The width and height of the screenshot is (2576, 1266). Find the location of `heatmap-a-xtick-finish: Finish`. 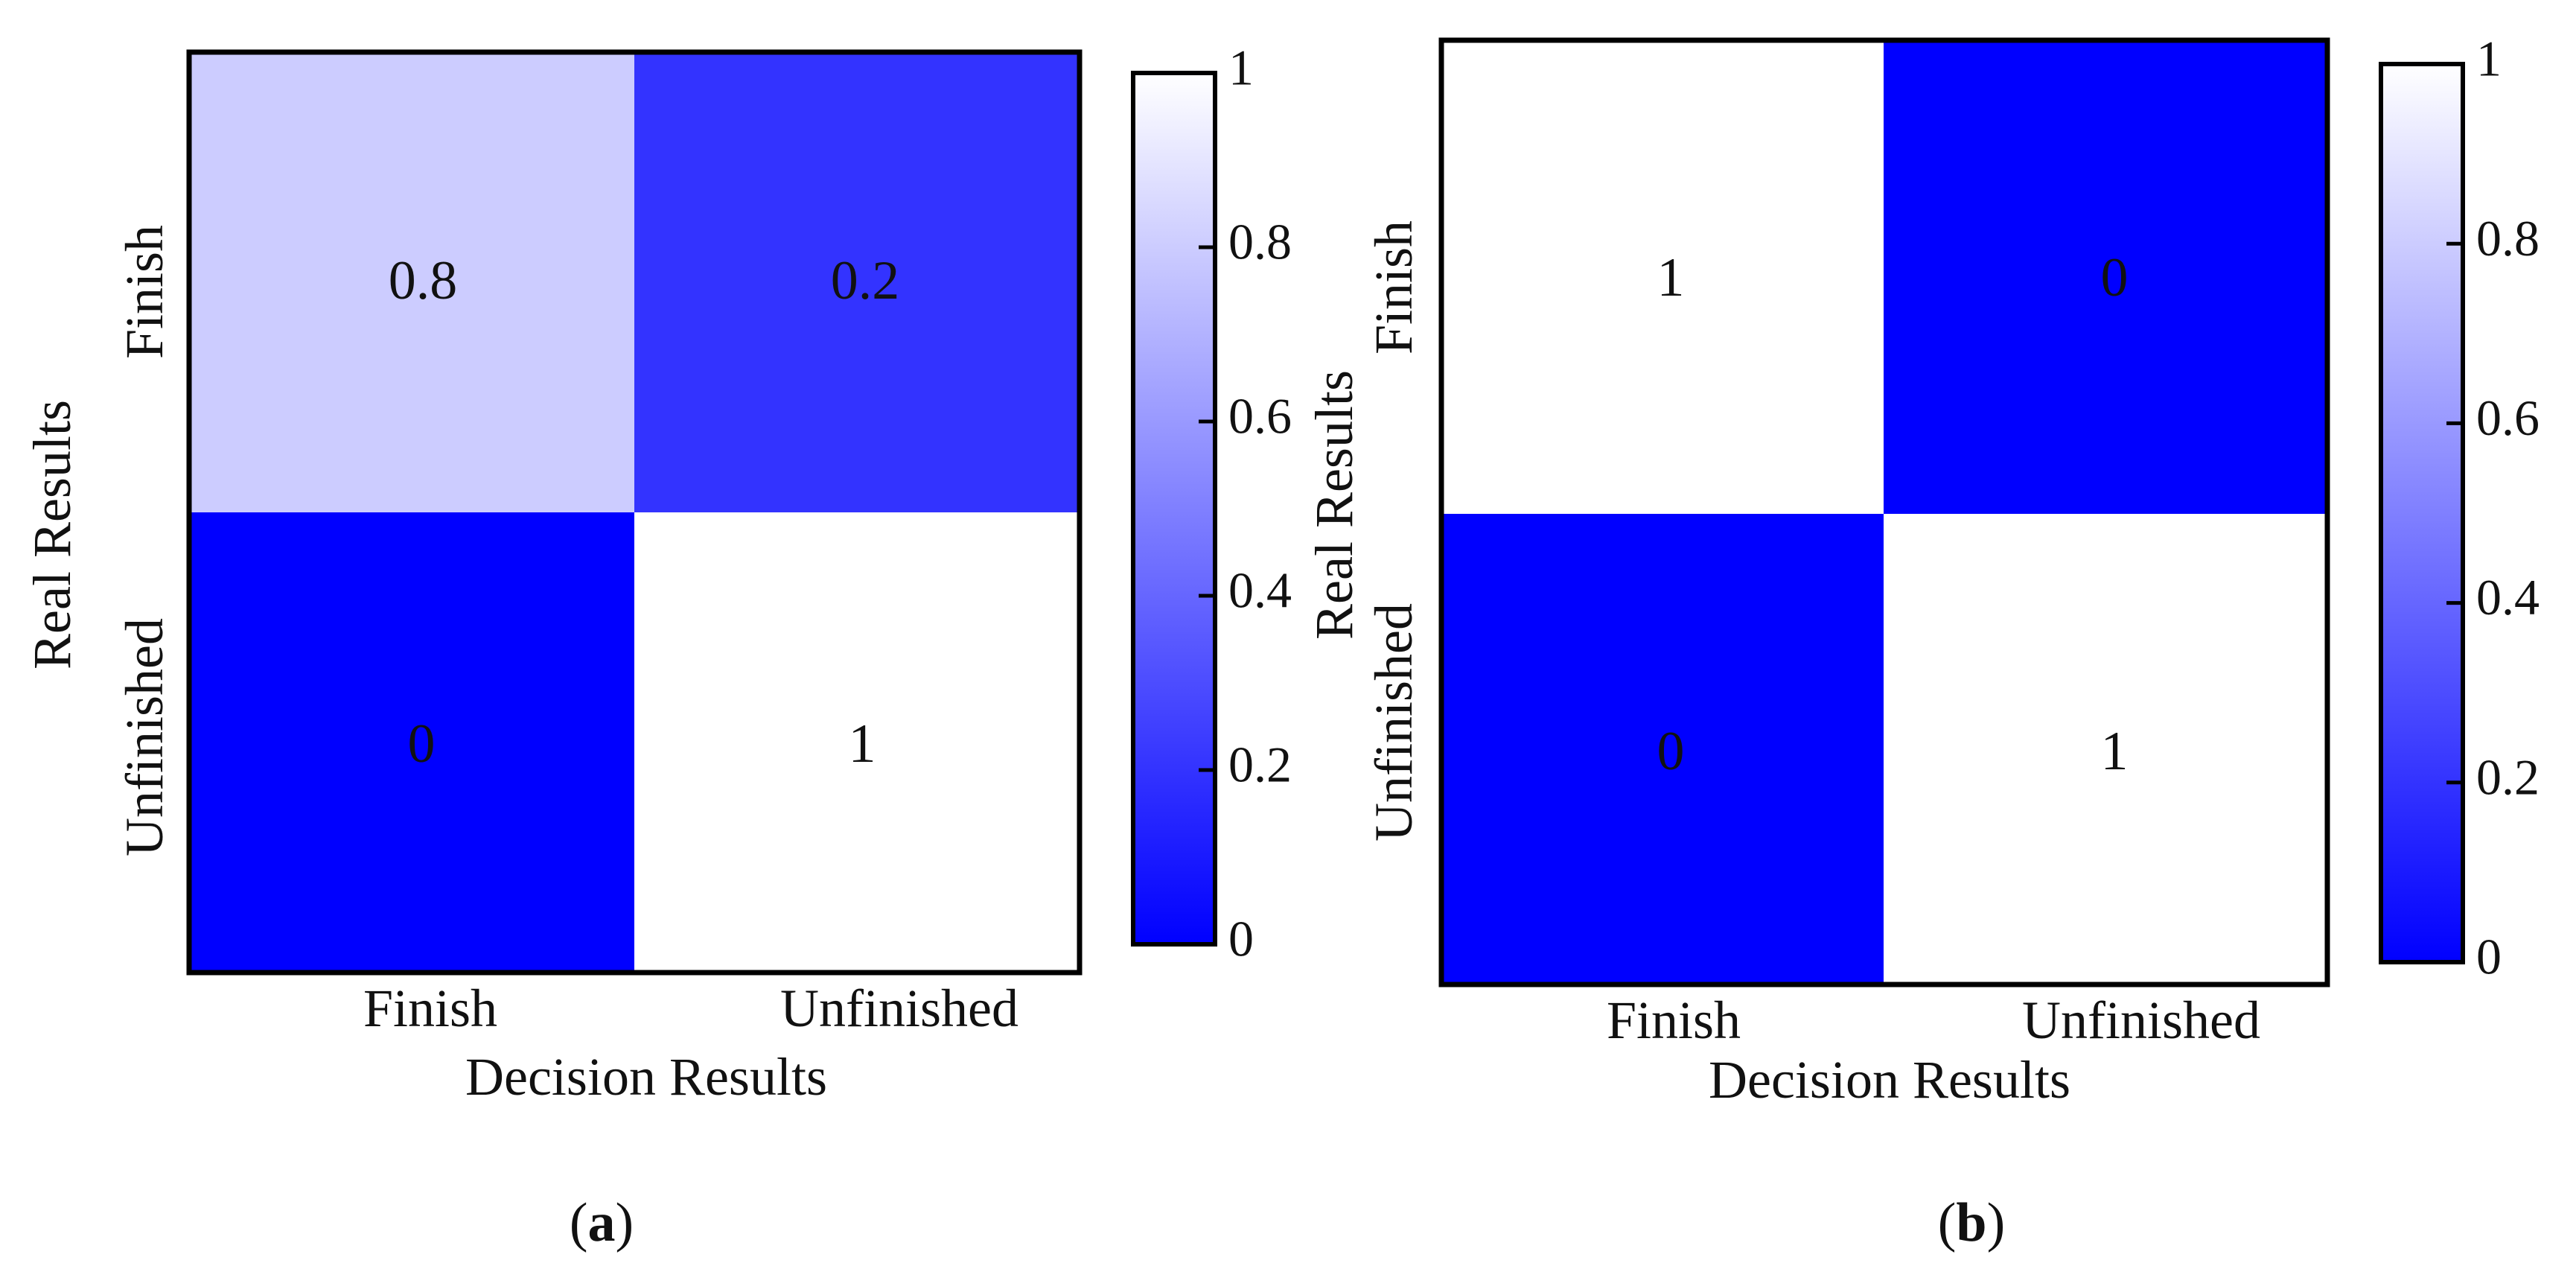

heatmap-a-xtick-finish: Finish is located at coordinates (430, 1009).